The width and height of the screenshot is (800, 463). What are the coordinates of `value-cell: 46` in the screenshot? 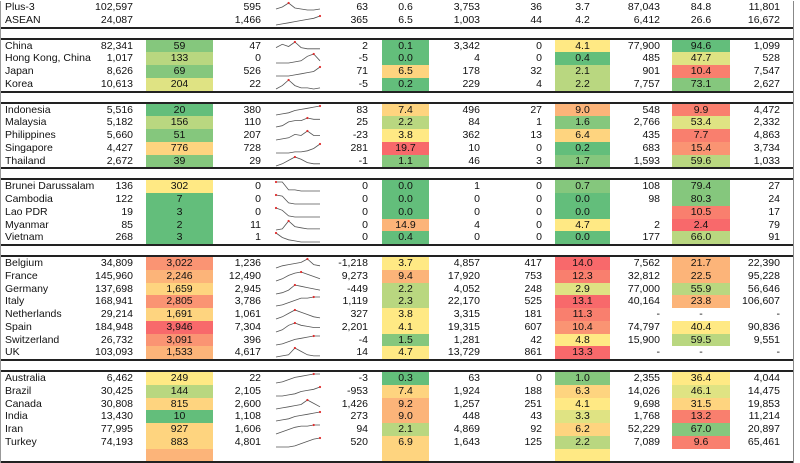 It's located at (474, 160).